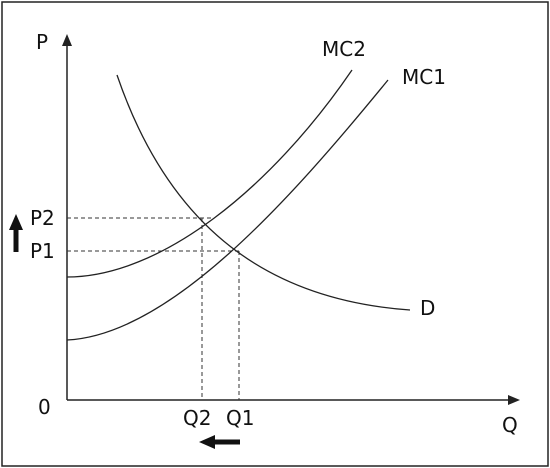 This screenshot has height=468, width=550. Describe the element at coordinates (44, 407) in the screenshot. I see `origin-label: 0` at that location.